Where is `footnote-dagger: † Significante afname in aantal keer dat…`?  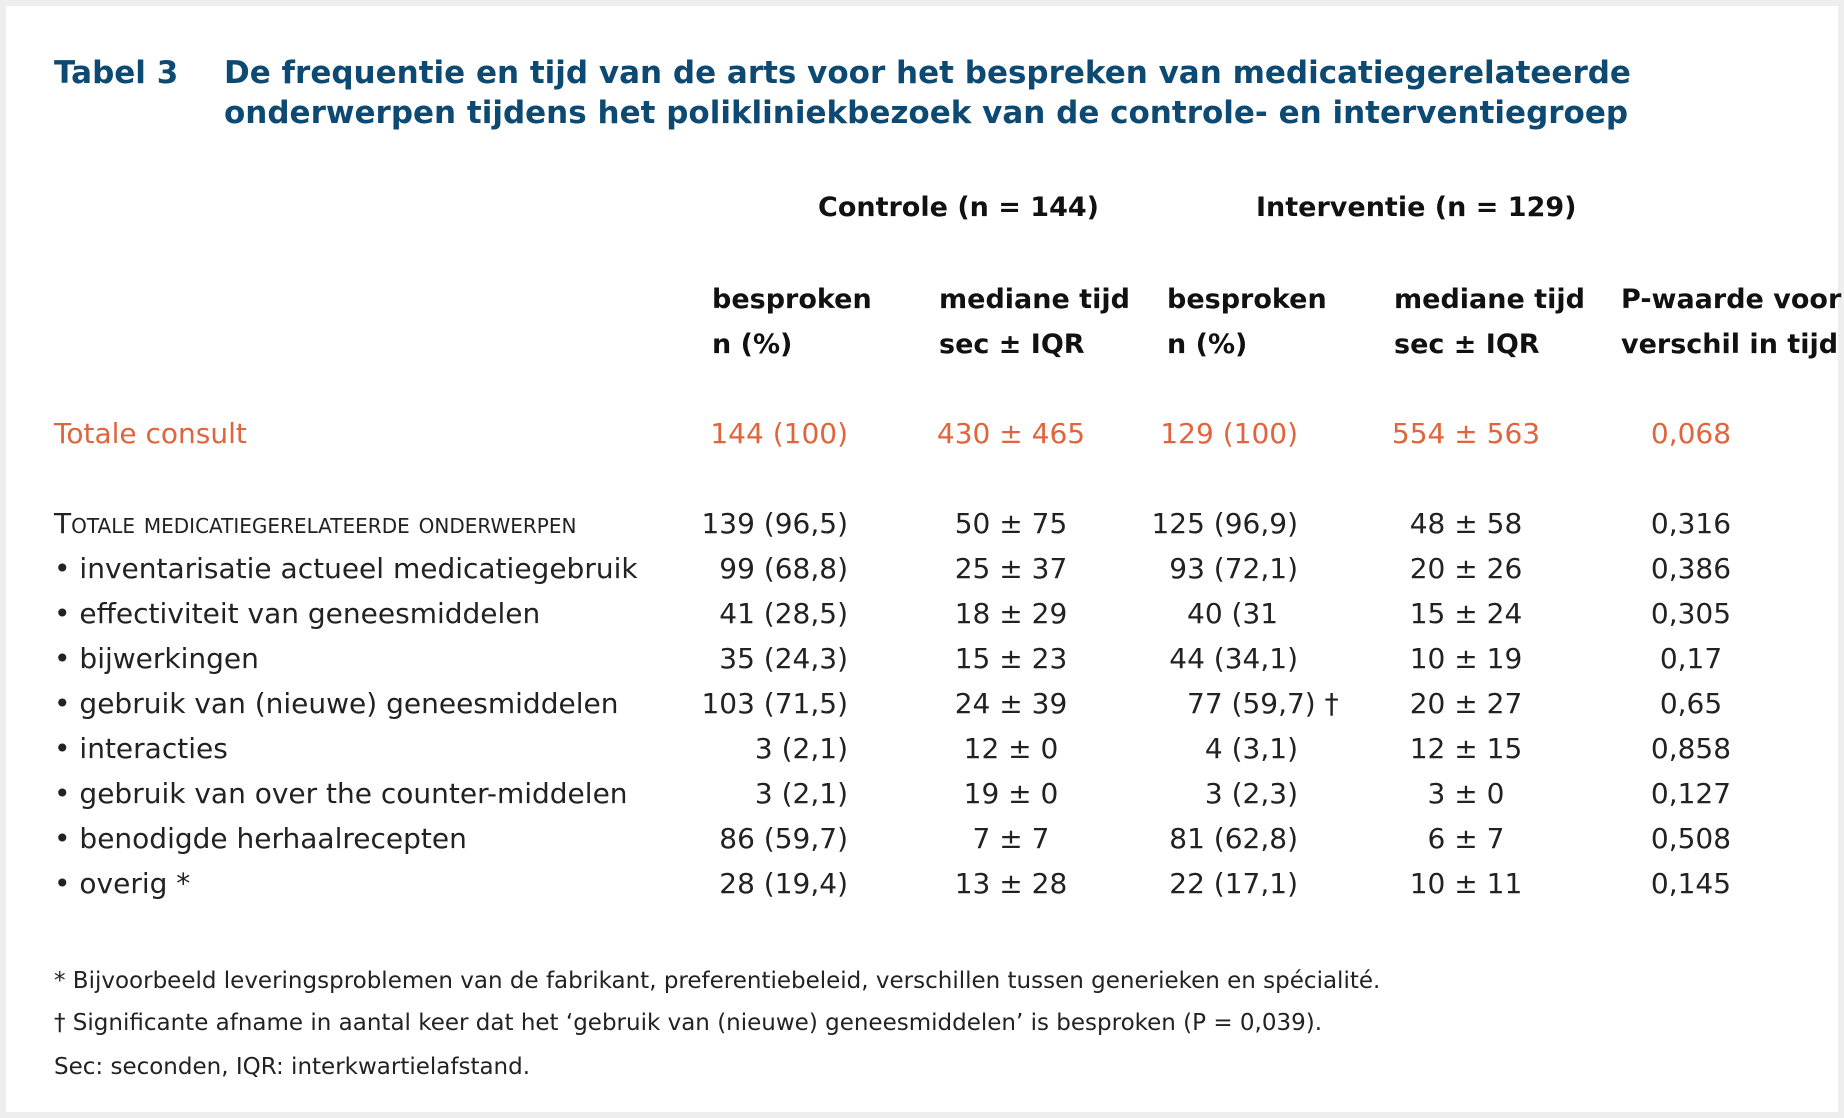
footnote-dagger: † Significante afname in aantal keer dat… is located at coordinates (688, 1023).